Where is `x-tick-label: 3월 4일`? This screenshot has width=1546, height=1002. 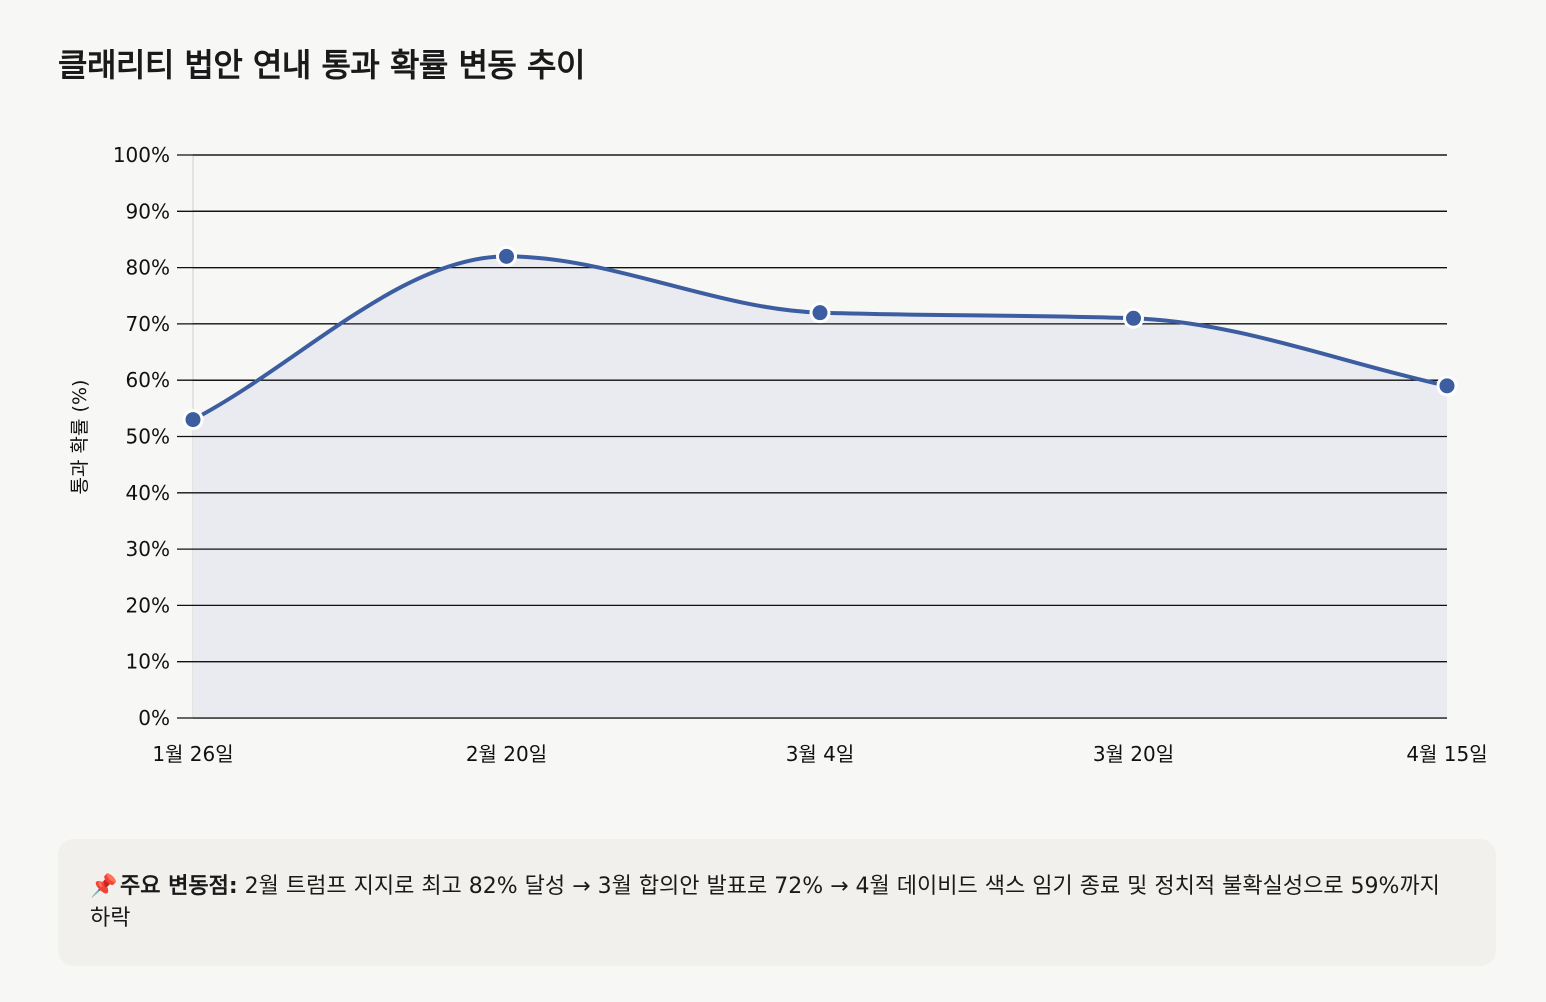 x-tick-label: 3월 4일 is located at coordinates (820, 754).